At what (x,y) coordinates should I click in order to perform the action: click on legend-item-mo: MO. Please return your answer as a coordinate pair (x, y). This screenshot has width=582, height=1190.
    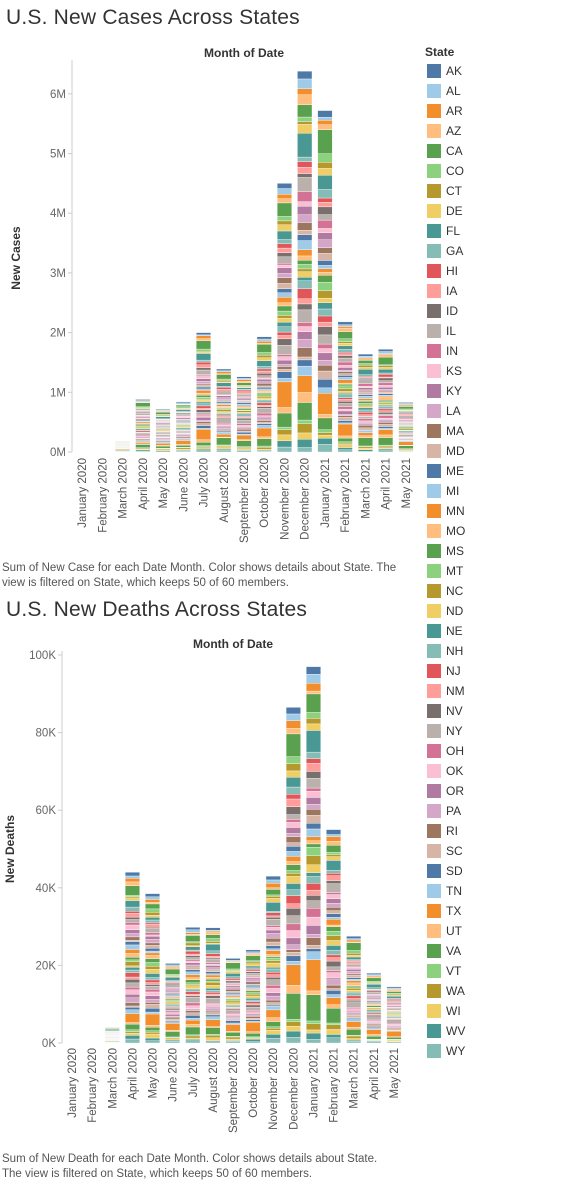
    Looking at the image, I should click on (446, 531).